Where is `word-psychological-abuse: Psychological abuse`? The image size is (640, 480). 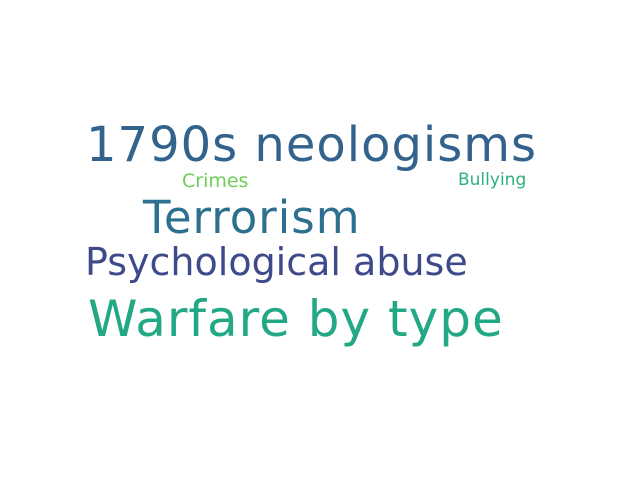 word-psychological-abuse: Psychological abuse is located at coordinates (276, 262).